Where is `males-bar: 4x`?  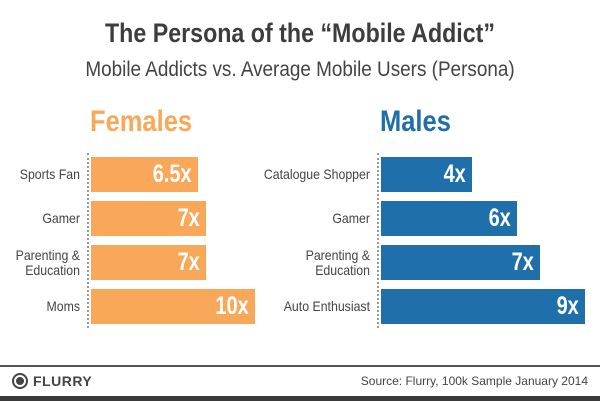 males-bar: 4x is located at coordinates (426, 174).